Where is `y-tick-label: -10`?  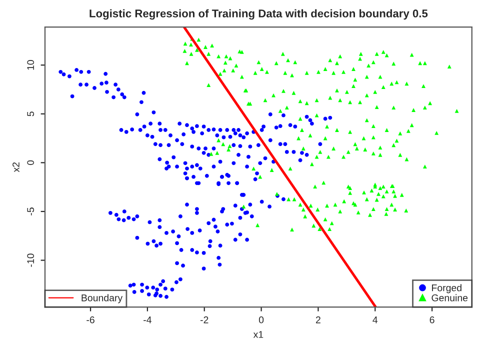 y-tick-label: -10 is located at coordinates (30, 260).